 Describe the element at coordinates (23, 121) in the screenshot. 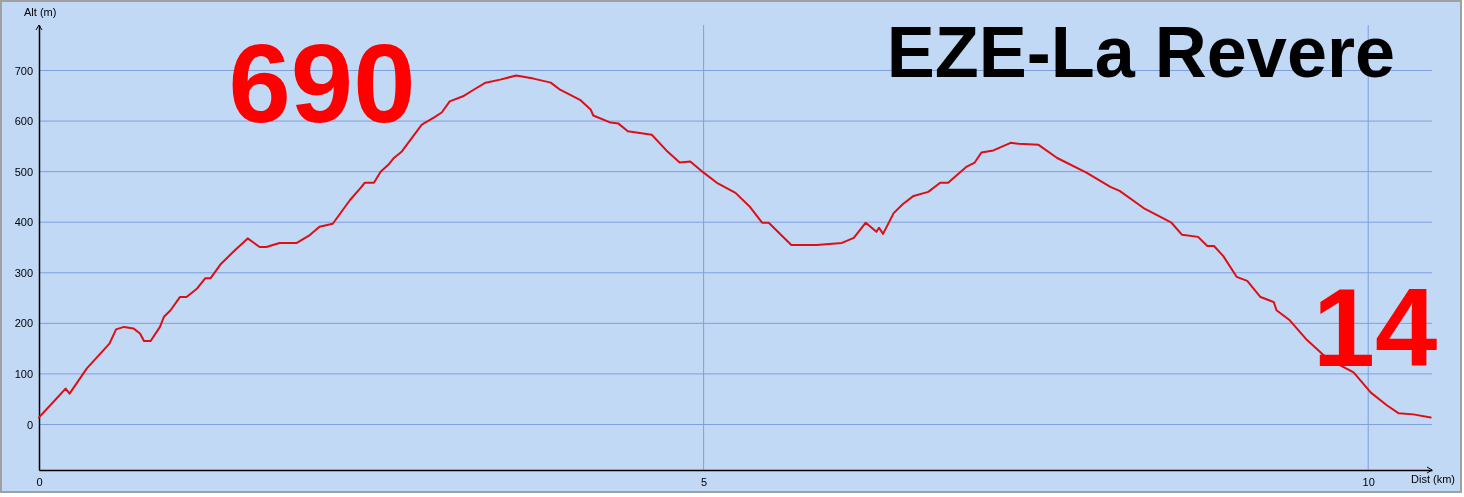

I see `y-tick-label: 600` at that location.